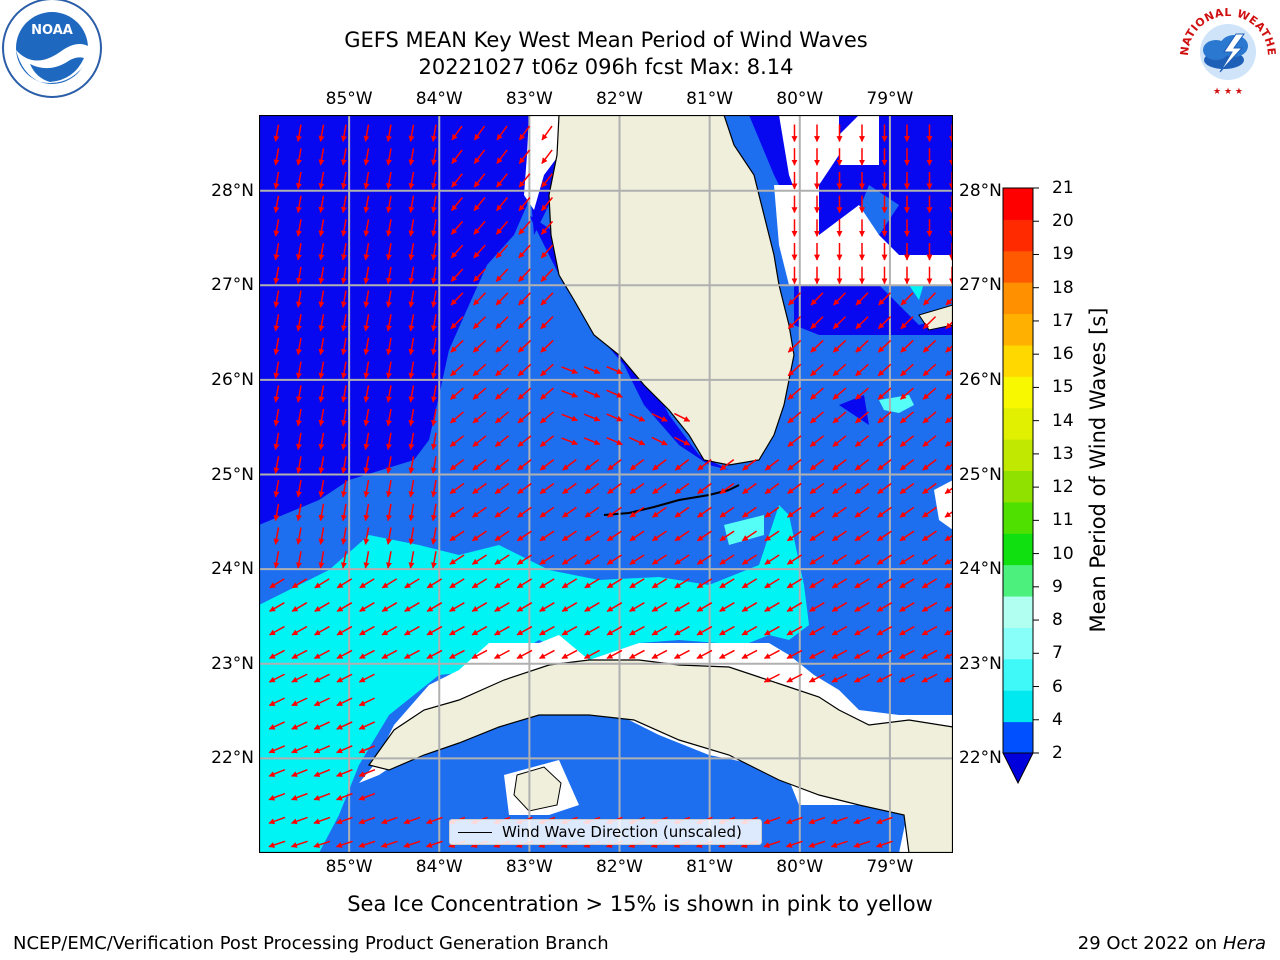 The height and width of the screenshot is (960, 1280). Describe the element at coordinates (710, 99) in the screenshot. I see `lon-label-top: 81°W` at that location.